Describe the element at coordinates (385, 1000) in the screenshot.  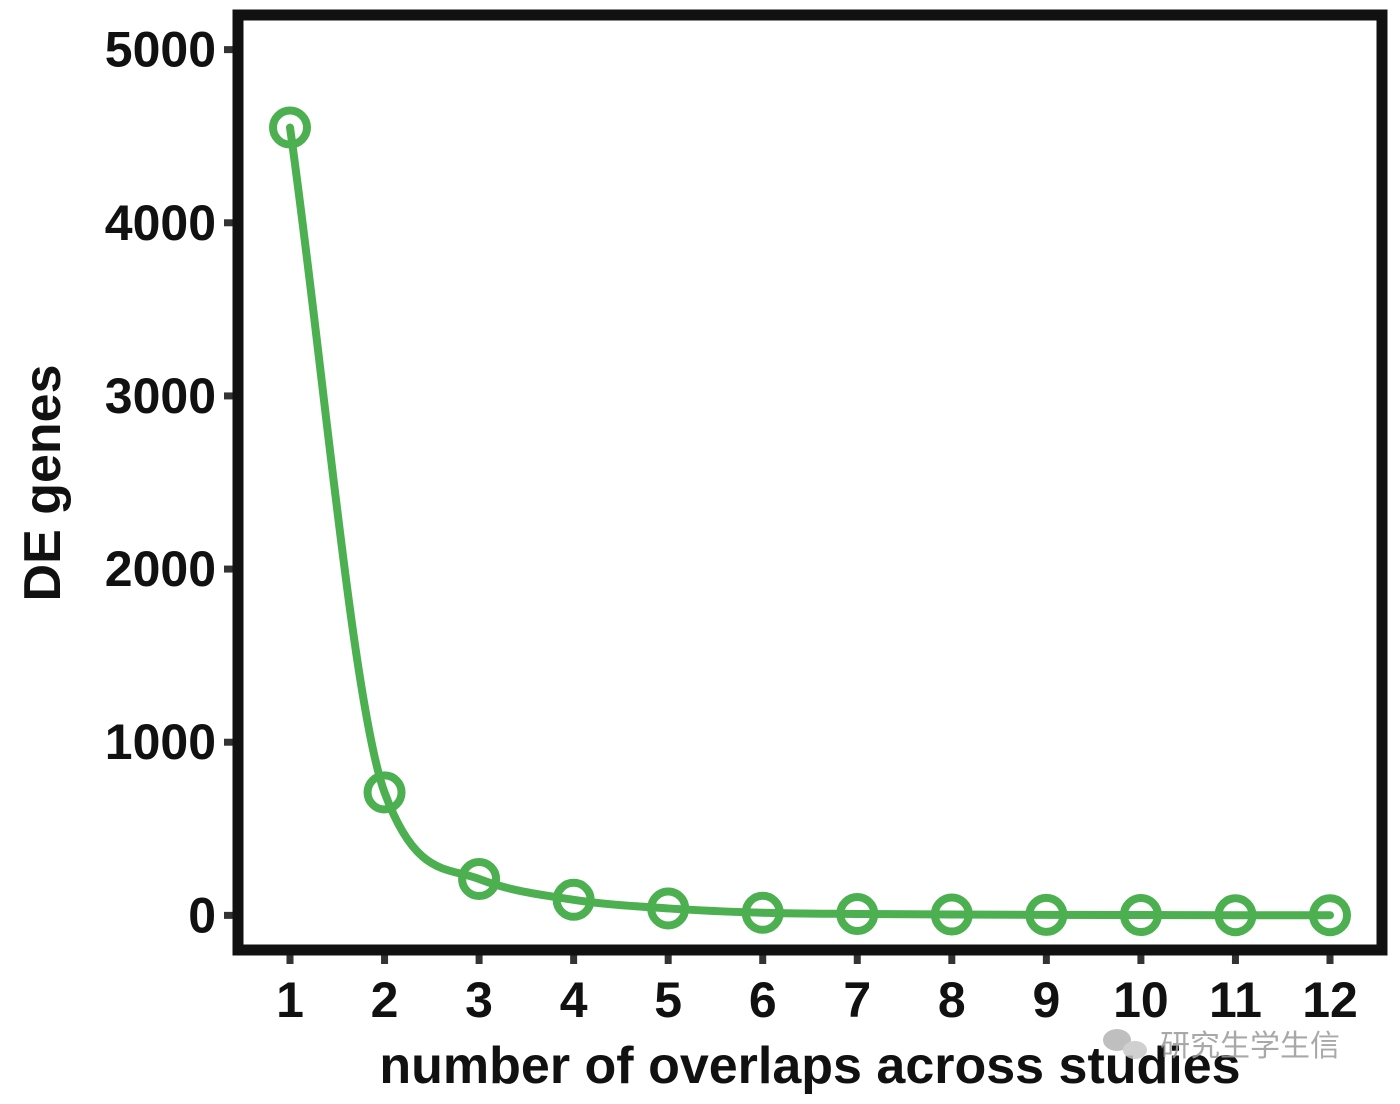
I see `x-tick-label: 2` at that location.